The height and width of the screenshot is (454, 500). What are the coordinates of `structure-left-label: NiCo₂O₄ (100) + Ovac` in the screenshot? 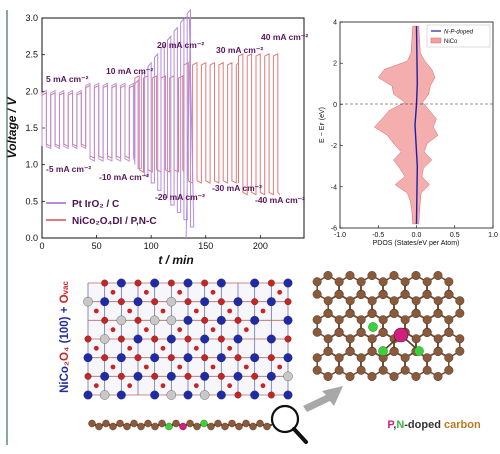 It's located at (65, 337).